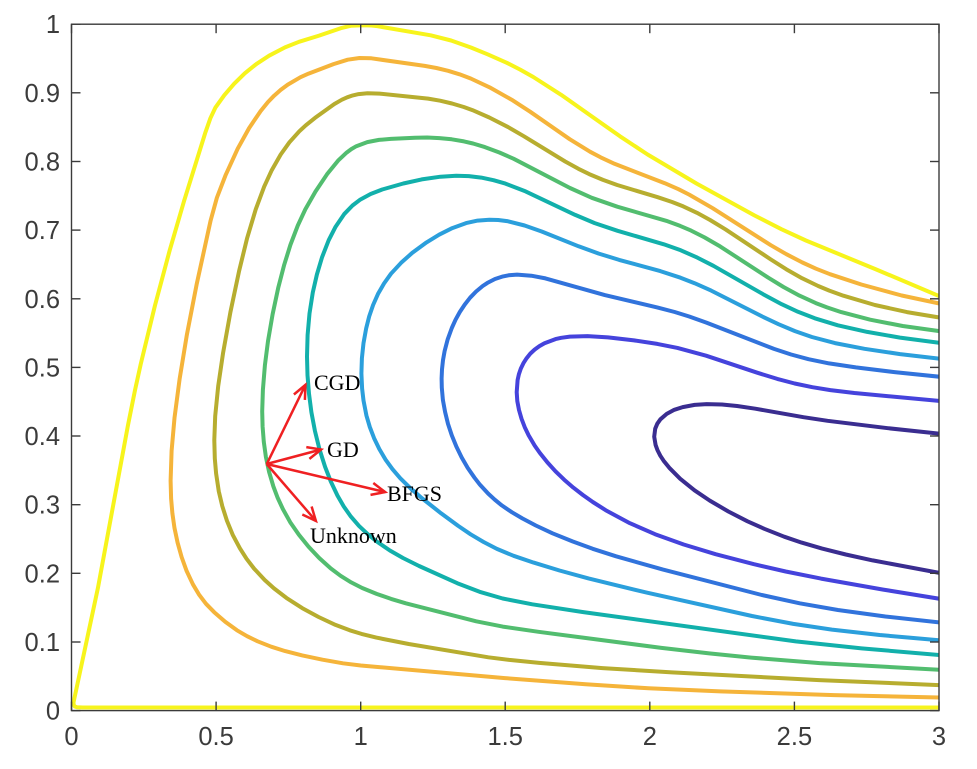 This screenshot has width=977, height=769. Describe the element at coordinates (42, 574) in the screenshot. I see `svg-text: 0.2` at that location.